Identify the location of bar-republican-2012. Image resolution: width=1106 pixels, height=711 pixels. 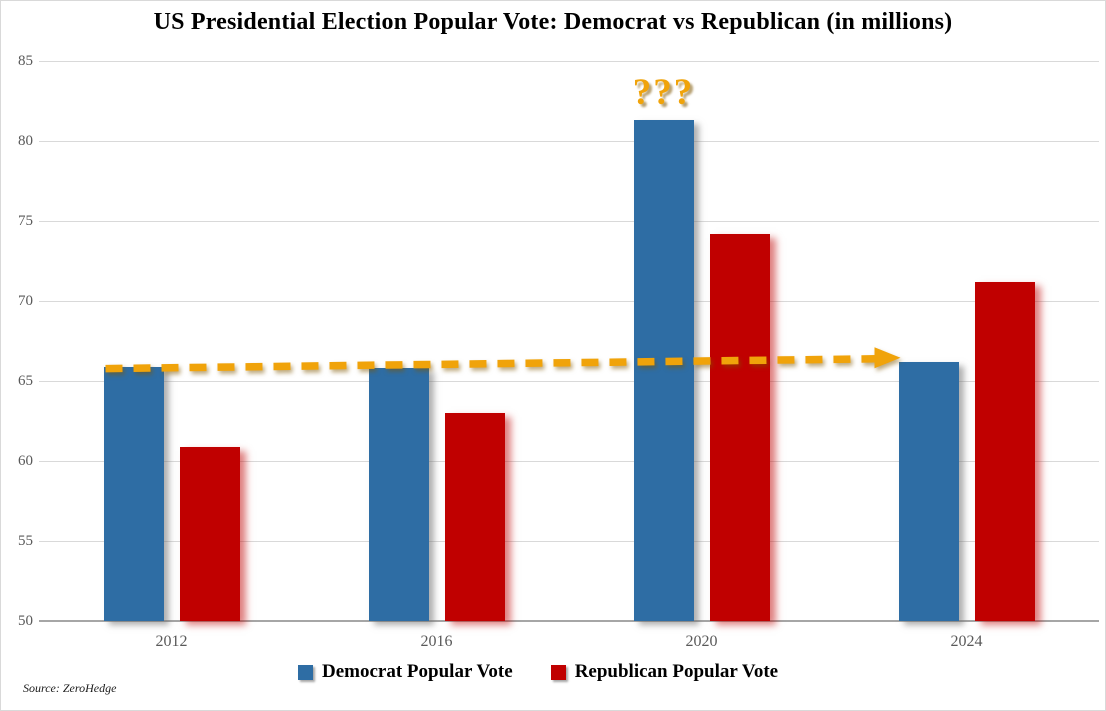
(209, 533).